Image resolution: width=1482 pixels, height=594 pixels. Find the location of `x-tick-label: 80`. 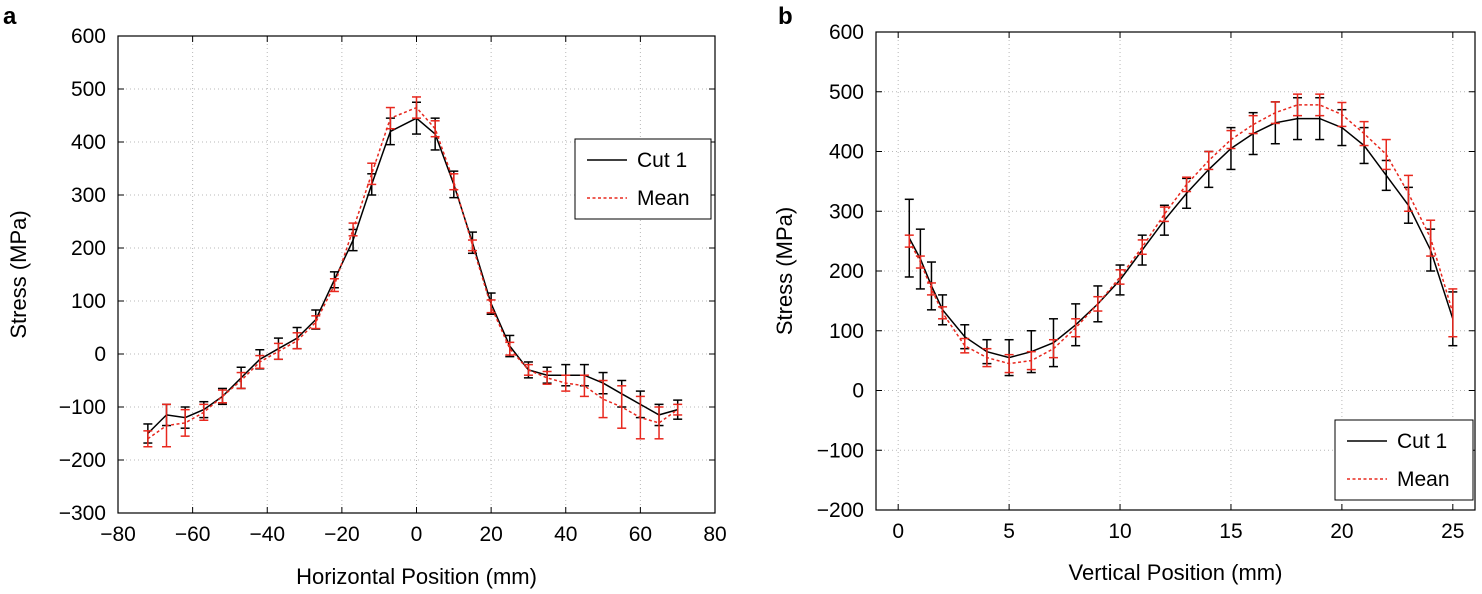

x-tick-label: 80 is located at coordinates (714, 534).